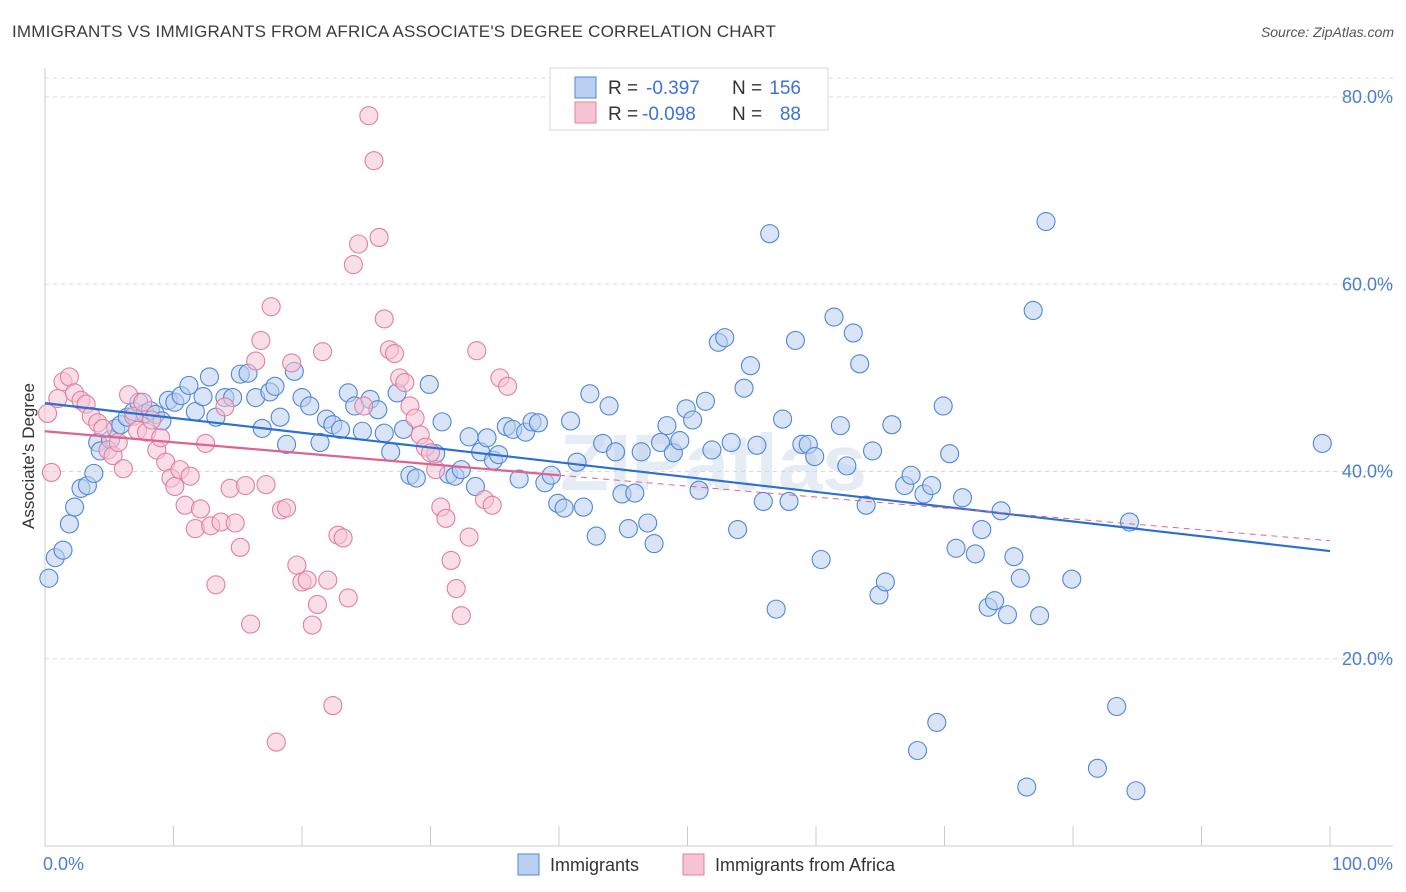 This screenshot has height=892, width=1406. I want to click on y-tick-label: 60.0%, so click(1367, 284).